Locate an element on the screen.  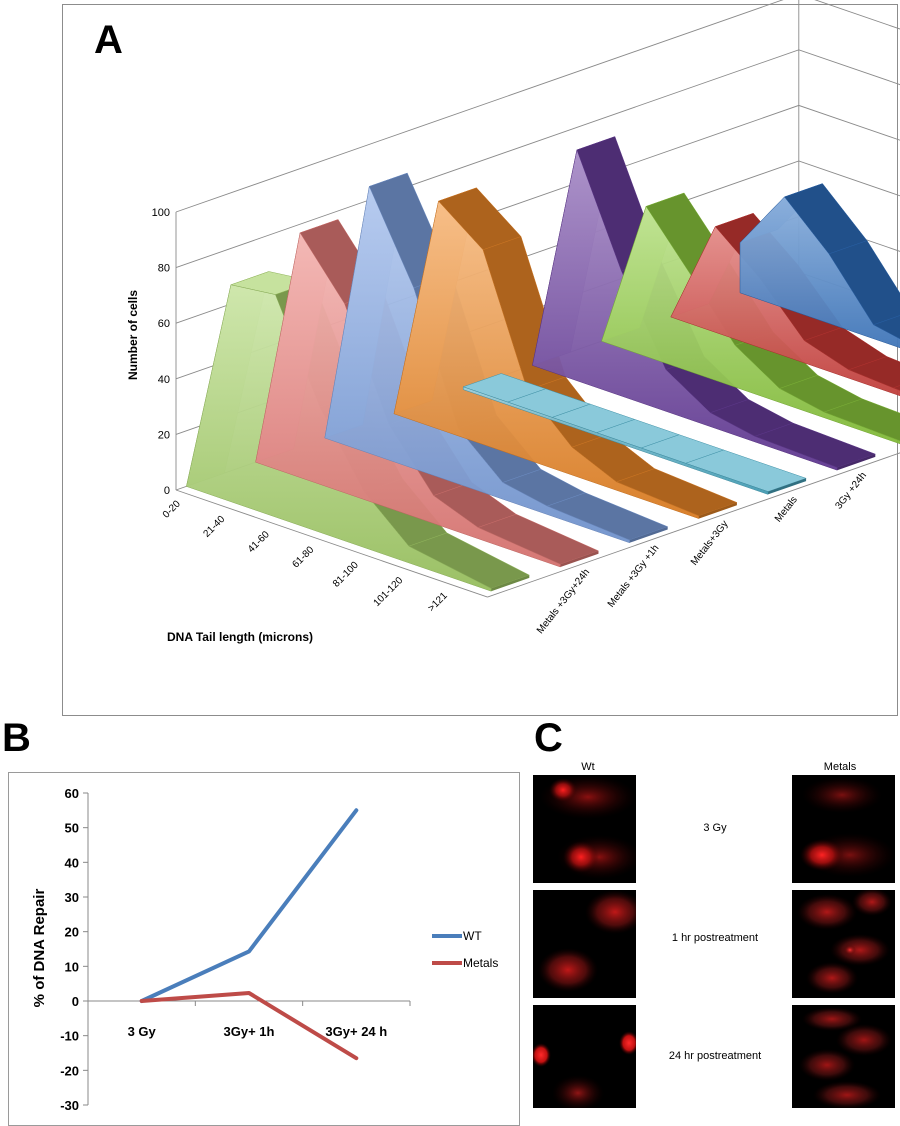
x-axis-line is located at coordinates (331, 543).